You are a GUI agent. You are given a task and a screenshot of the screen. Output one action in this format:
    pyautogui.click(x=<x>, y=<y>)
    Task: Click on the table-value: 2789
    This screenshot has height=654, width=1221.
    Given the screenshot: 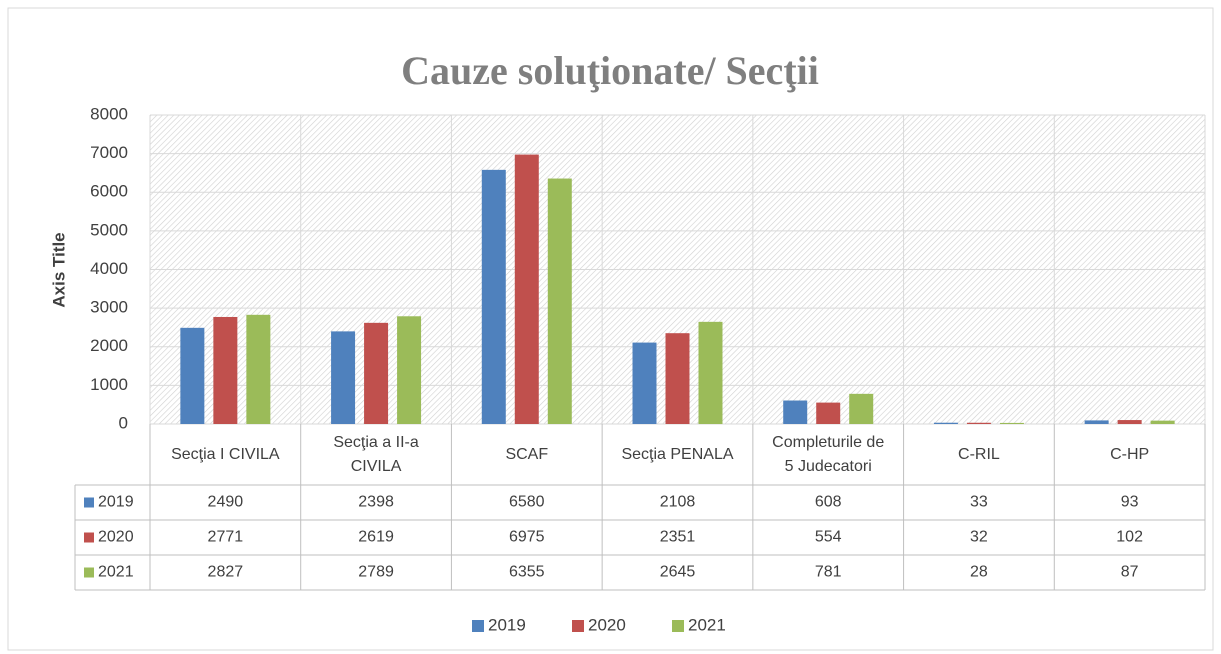 What is the action you would take?
    pyautogui.click(x=376, y=572)
    